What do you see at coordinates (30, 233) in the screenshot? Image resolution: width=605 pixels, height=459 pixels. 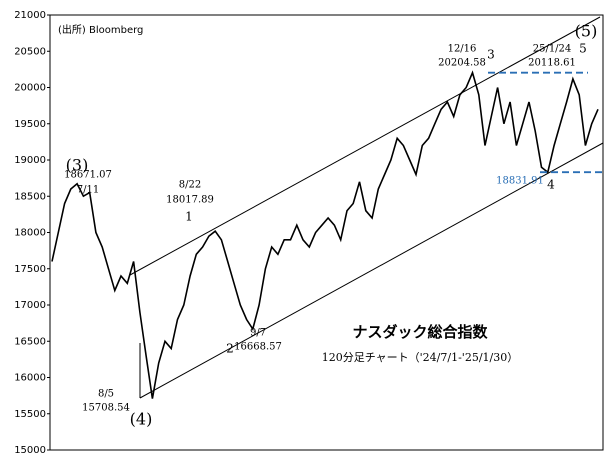 I see `y-tick-label: 18000` at bounding box center [30, 233].